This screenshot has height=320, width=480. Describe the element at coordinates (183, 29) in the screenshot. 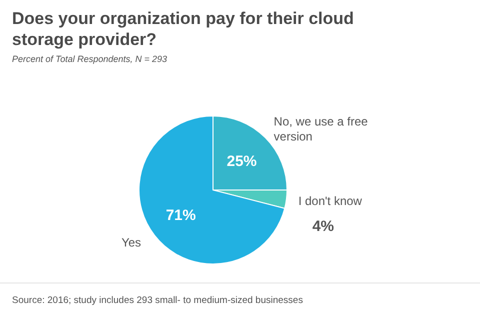

I see `chart-title: Does your organization pay for their cloud storage provider?` at that location.